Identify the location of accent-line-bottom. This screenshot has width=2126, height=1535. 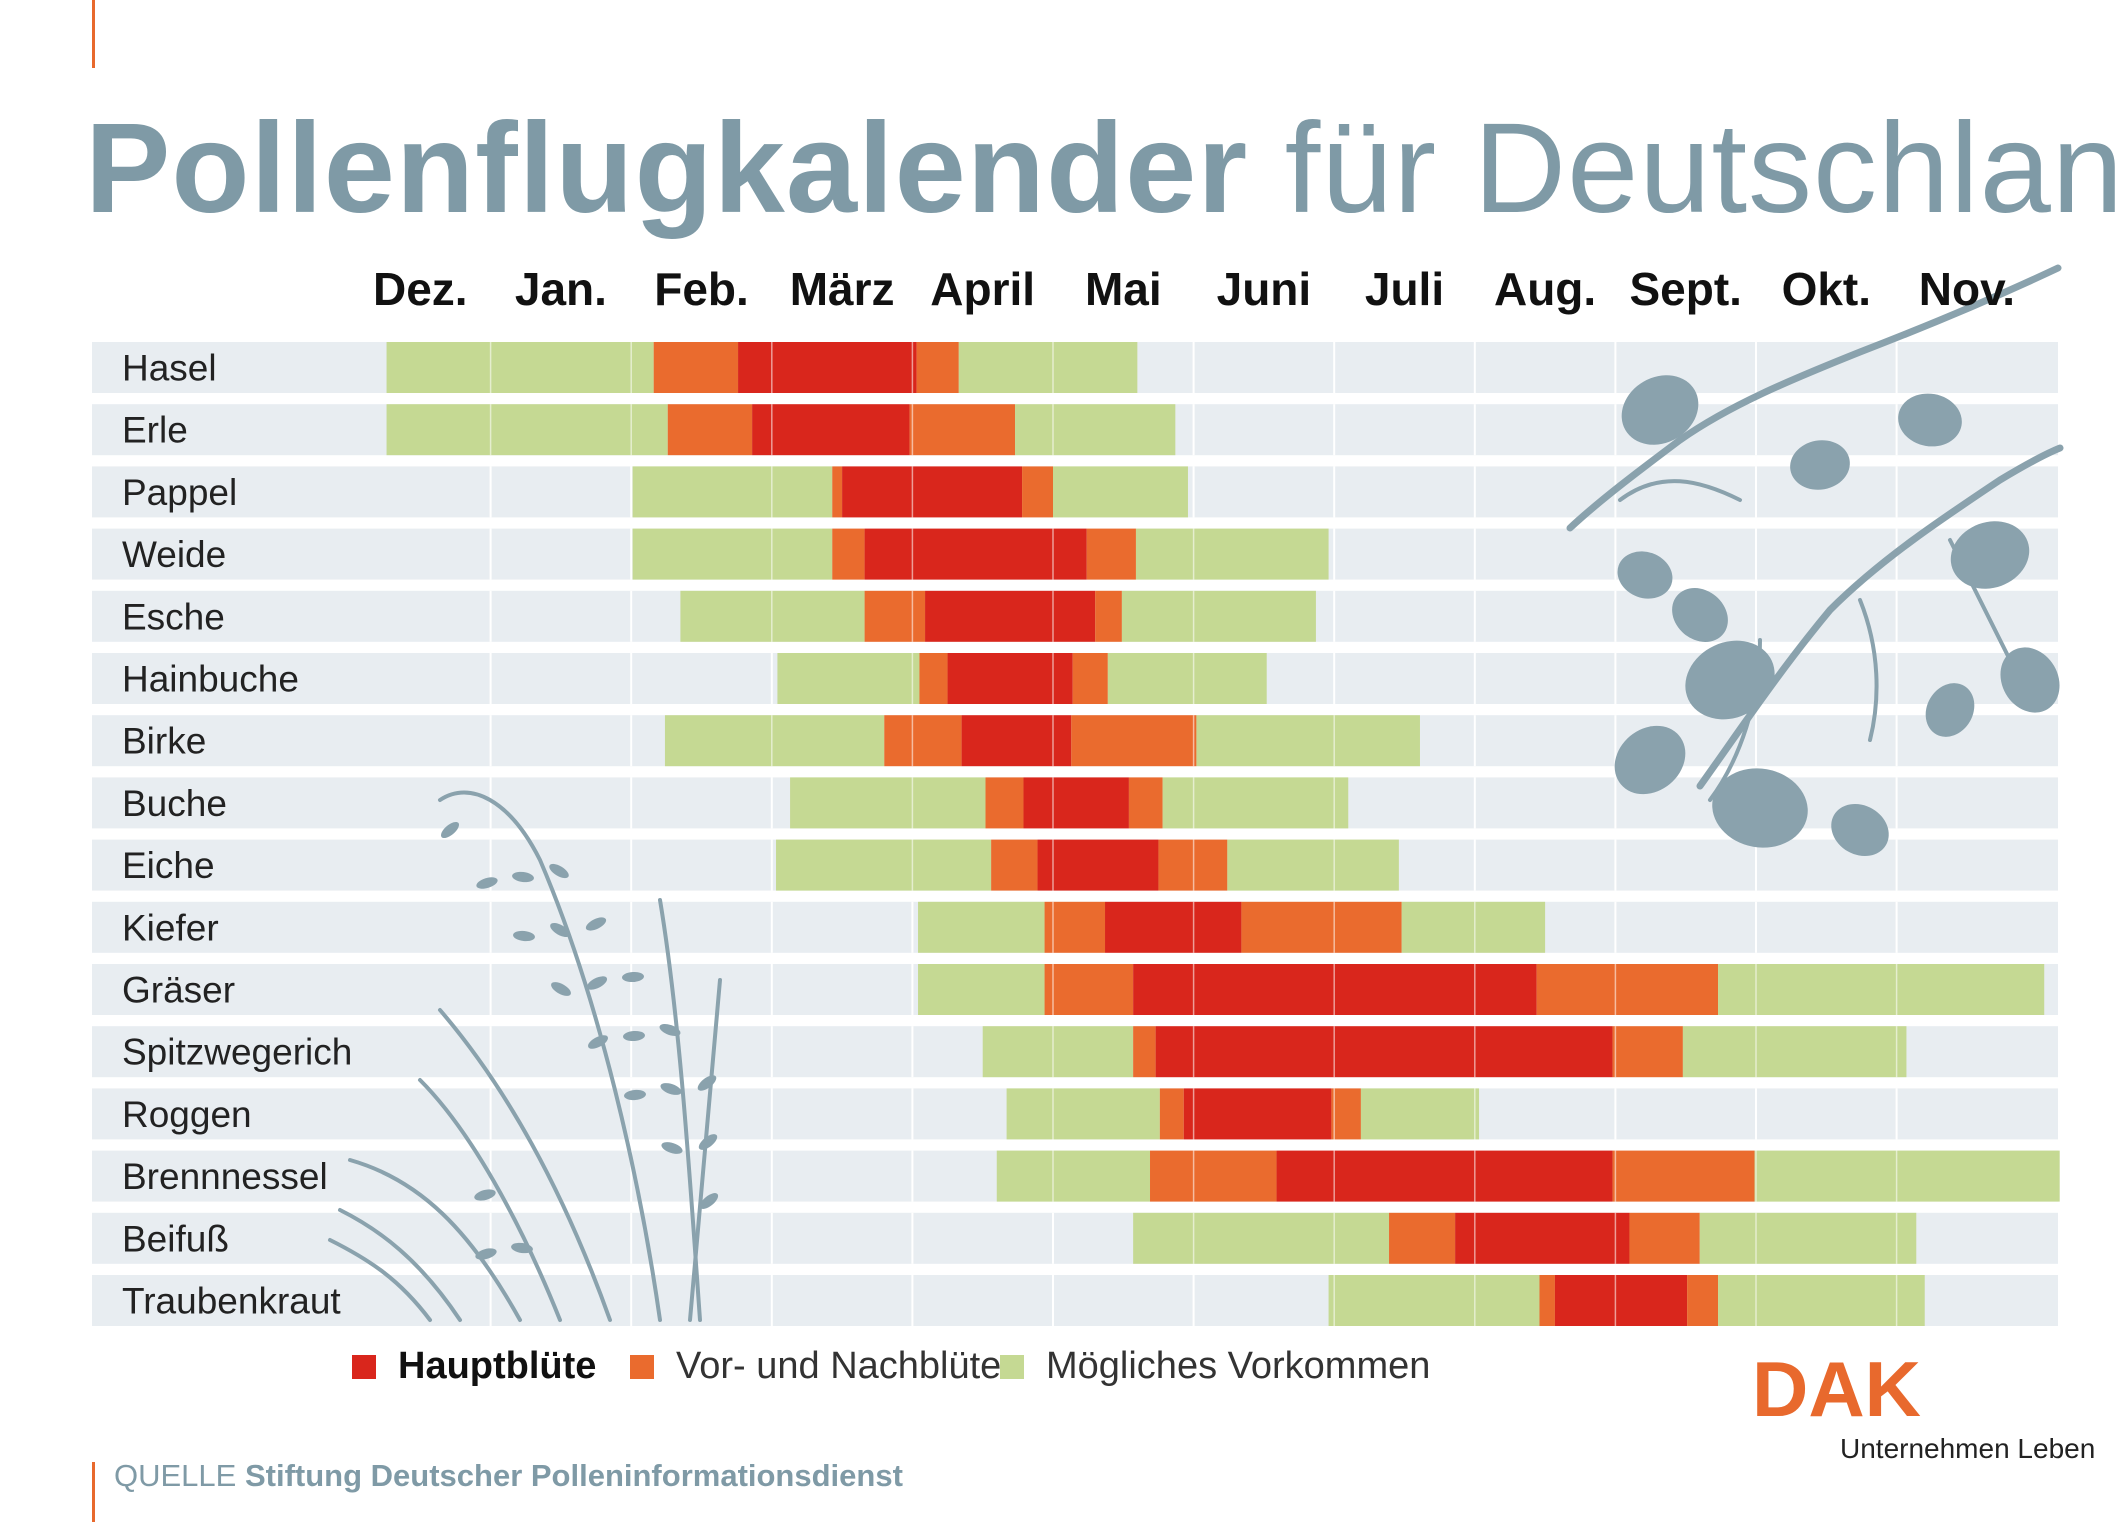
(93, 1492).